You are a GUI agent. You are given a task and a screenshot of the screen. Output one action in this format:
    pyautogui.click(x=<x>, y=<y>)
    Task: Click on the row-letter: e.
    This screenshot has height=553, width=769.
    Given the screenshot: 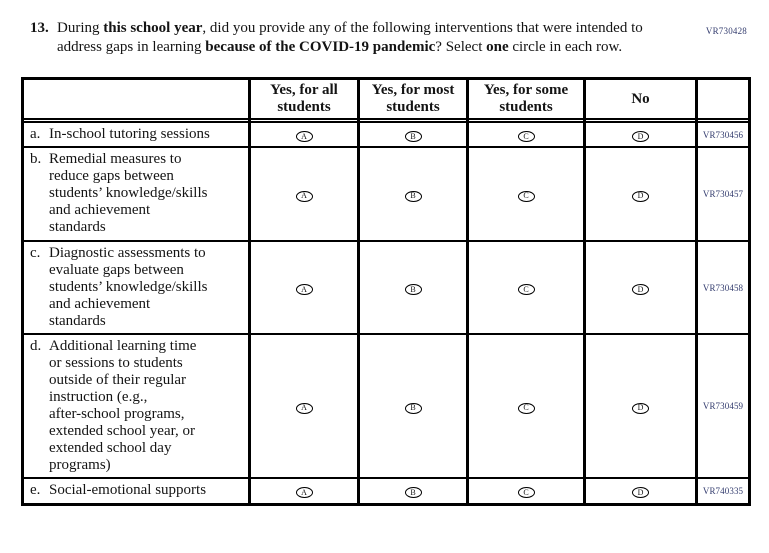 What is the action you would take?
    pyautogui.click(x=35, y=490)
    